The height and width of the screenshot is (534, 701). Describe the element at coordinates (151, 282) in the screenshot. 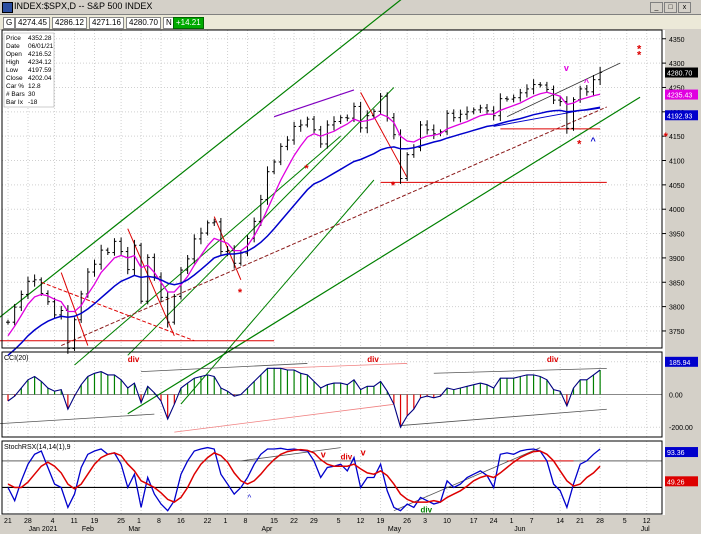

I see `decline-line-feb` at that location.